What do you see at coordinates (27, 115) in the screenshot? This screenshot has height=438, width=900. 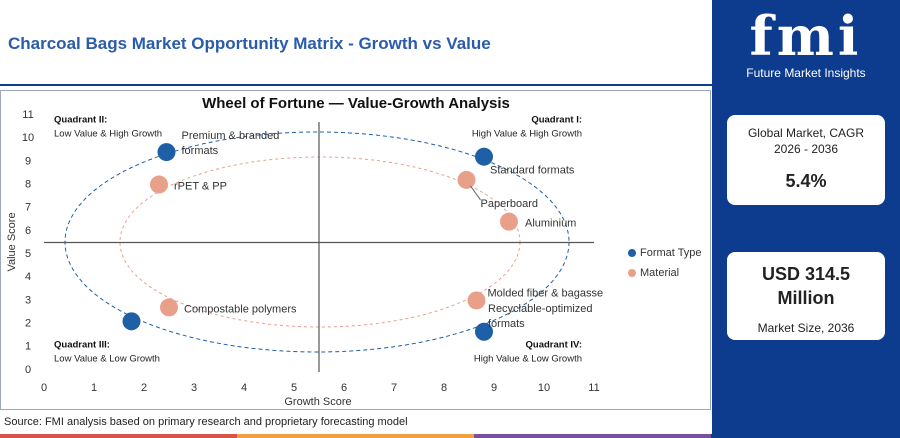 I see `y-tick-label: 11` at bounding box center [27, 115].